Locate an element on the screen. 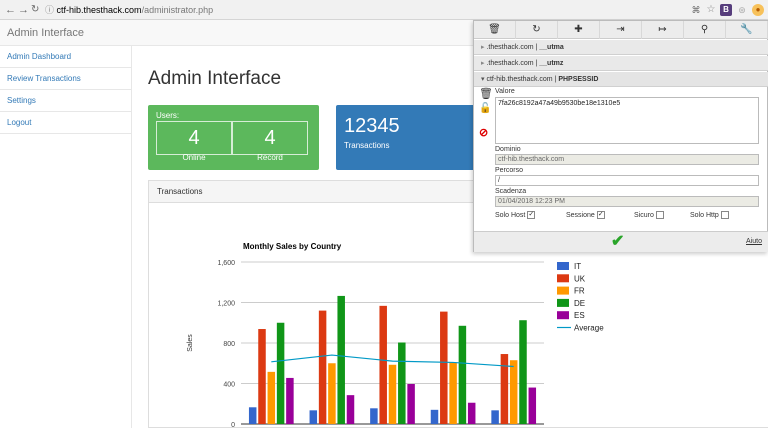 Image resolution: width=768 pixels, height=429 pixels. save-checkmark-icon: ✔ is located at coordinates (618, 241).